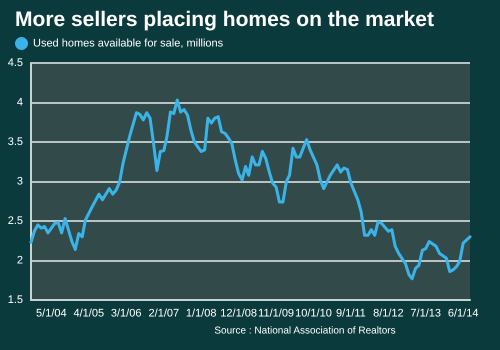  Describe the element at coordinates (388, 314) in the screenshot. I see `x-tick-label: 8/1/12` at that location.